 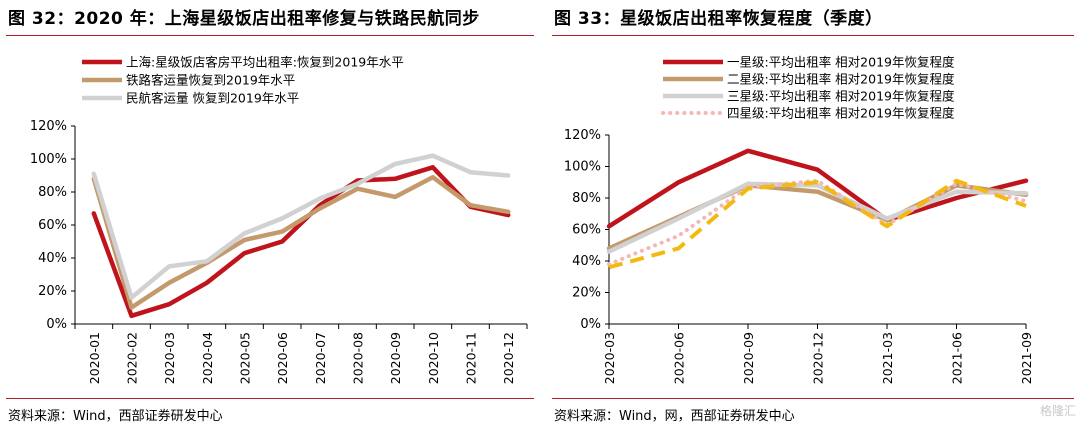 I want to click on right-y-tick-label: 0%, so click(x=590, y=324).